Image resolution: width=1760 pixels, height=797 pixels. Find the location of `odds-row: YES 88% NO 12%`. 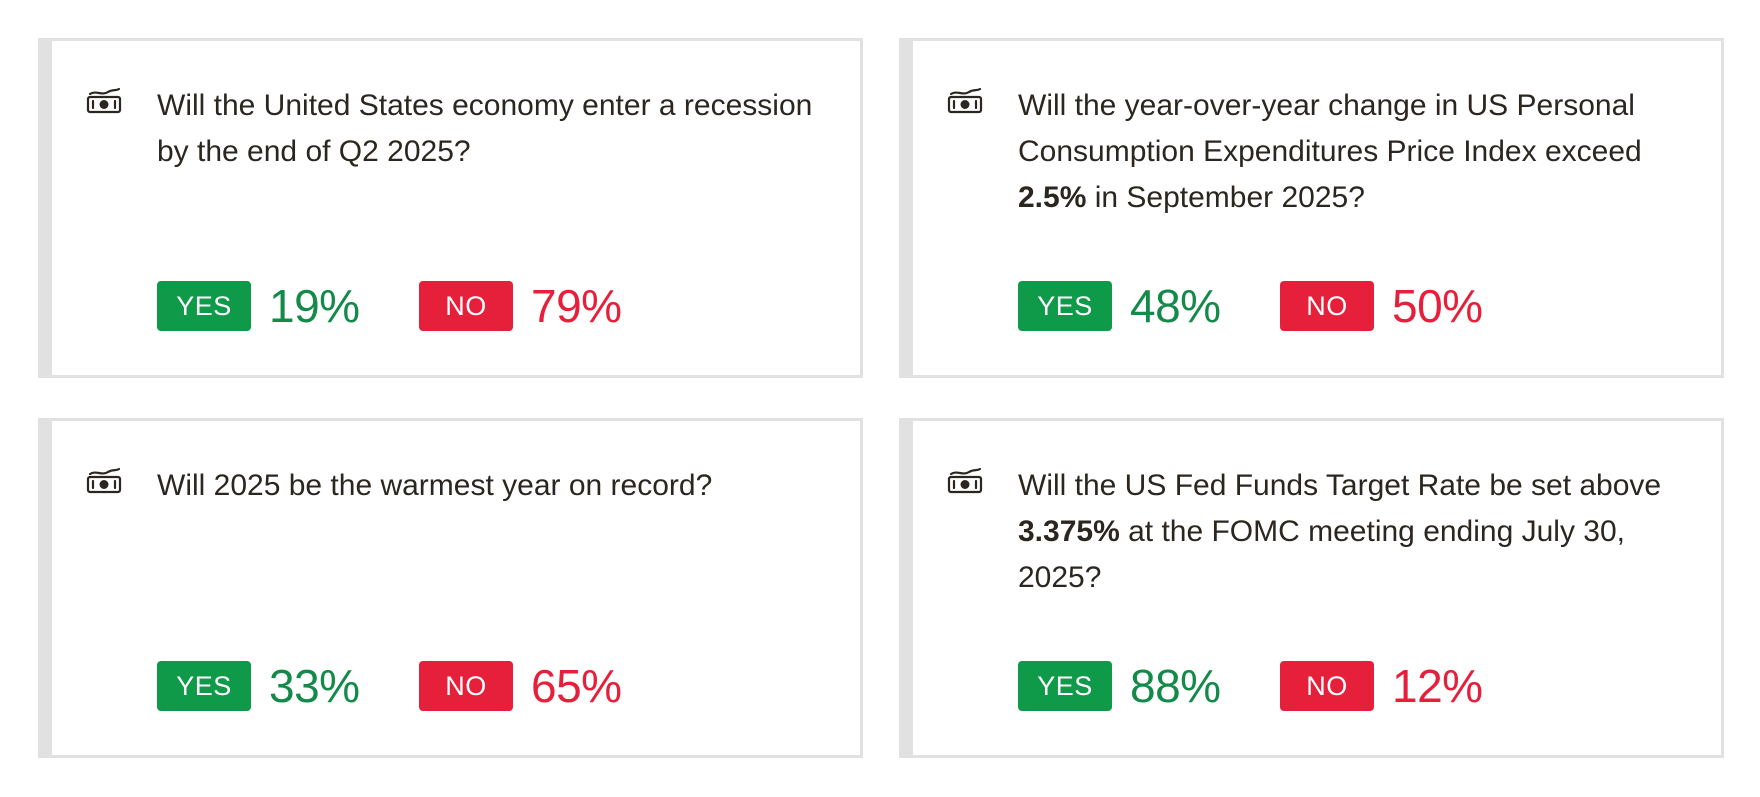

odds-row: YES 88% NO 12% is located at coordinates (1250, 686).